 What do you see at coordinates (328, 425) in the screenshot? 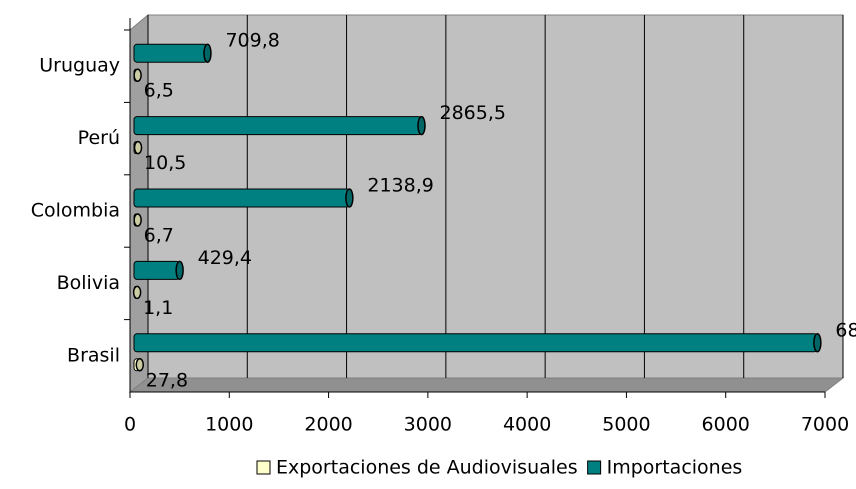
I see `x-tick-label: 2000` at bounding box center [328, 425].